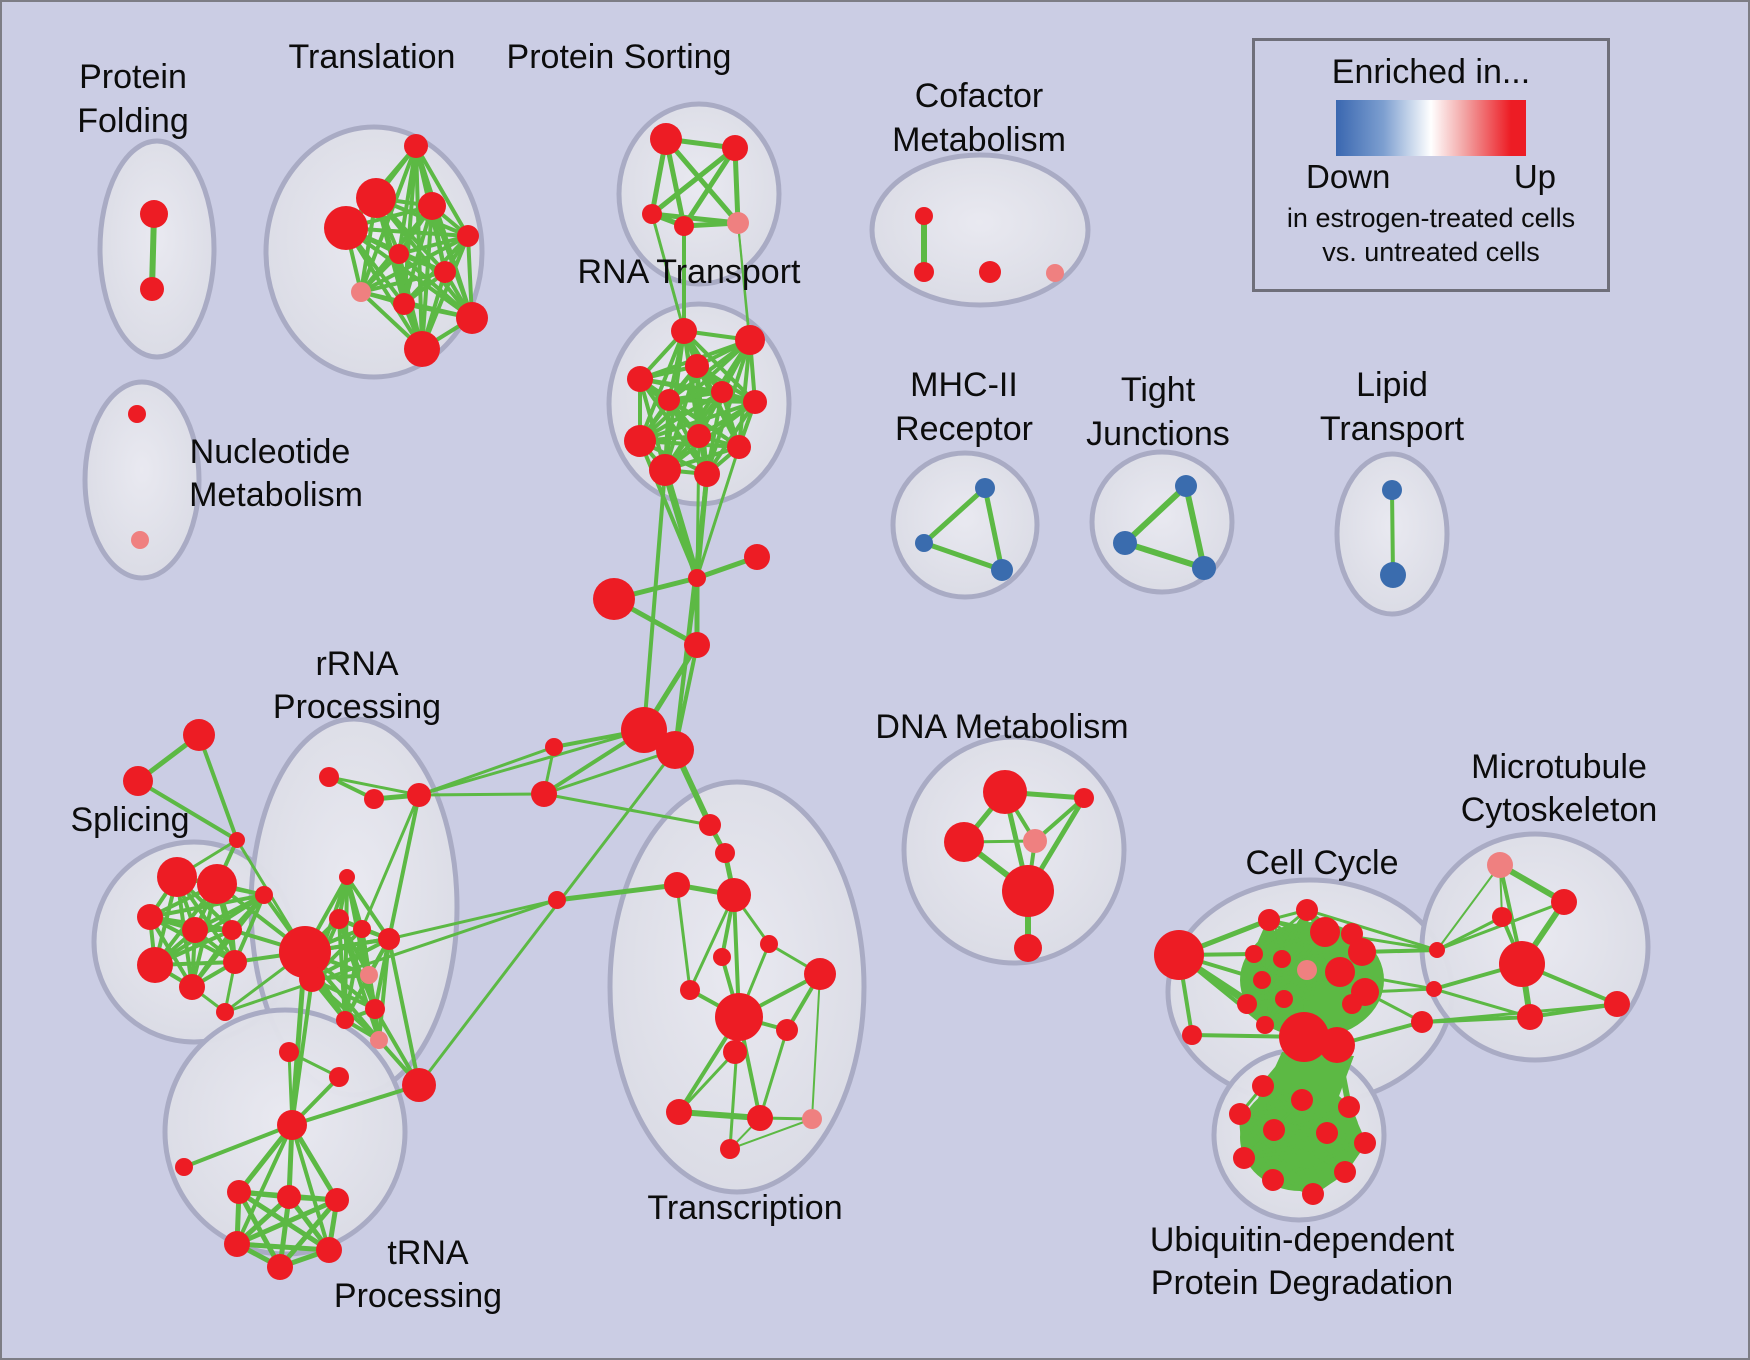 The height and width of the screenshot is (1360, 1750). Describe the element at coordinates (225, 1012) in the screenshot. I see `network-node-sp10` at that location.